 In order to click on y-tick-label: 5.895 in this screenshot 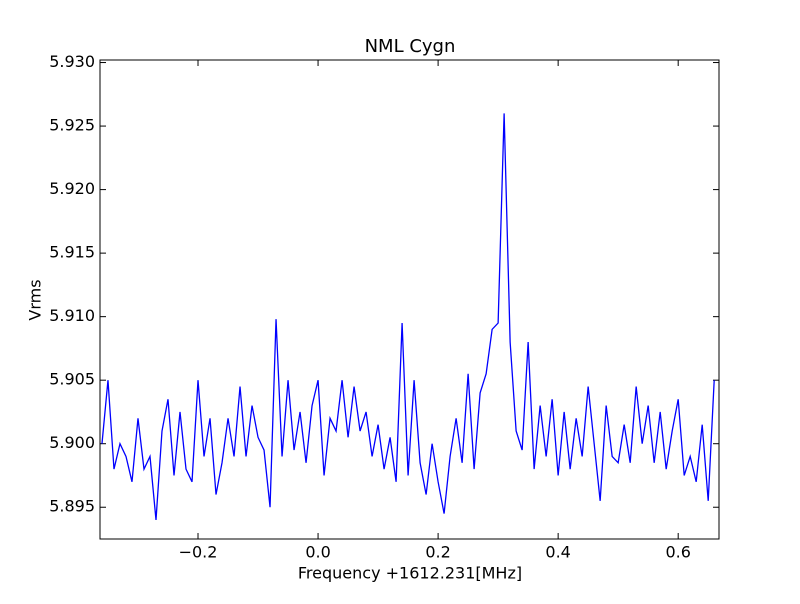, I will do `click(72, 506)`.